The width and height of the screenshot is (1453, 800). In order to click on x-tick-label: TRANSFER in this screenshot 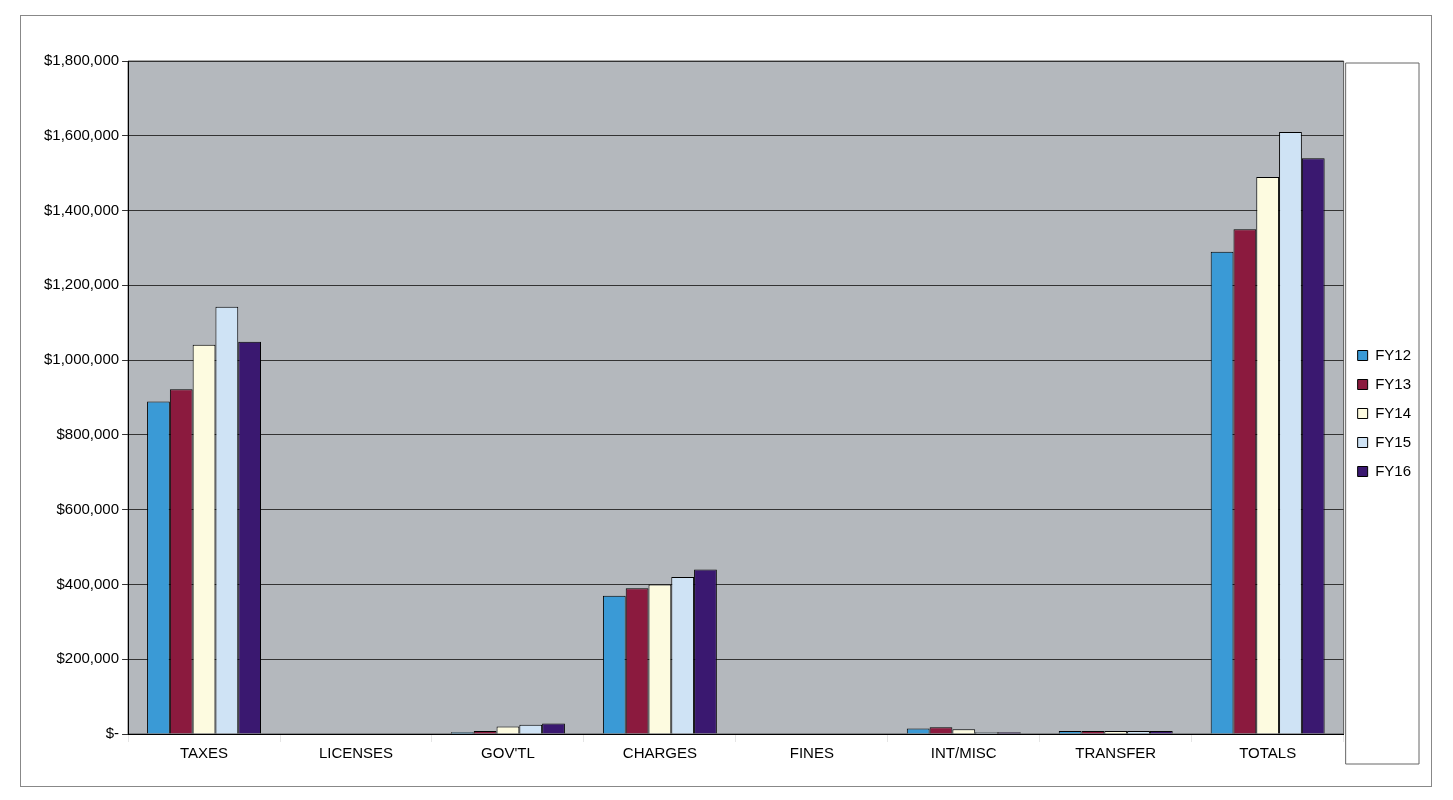, I will do `click(1116, 753)`.